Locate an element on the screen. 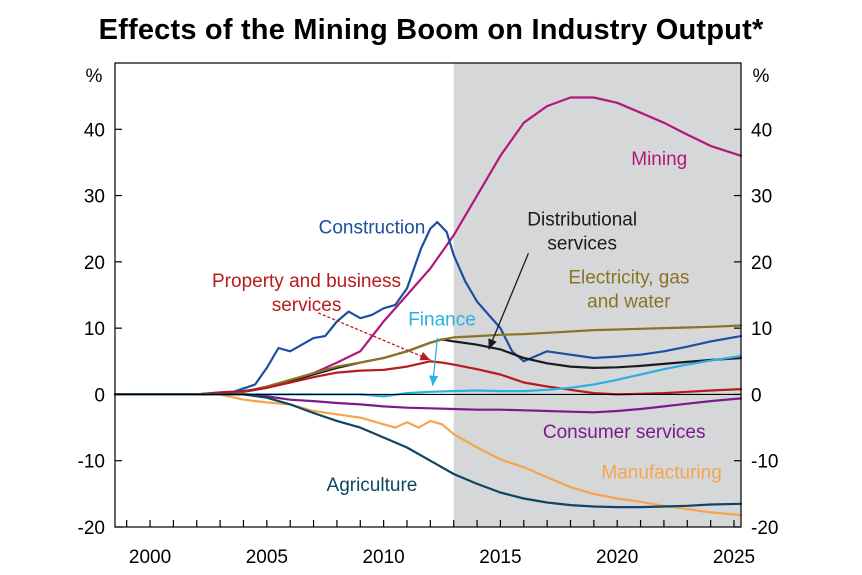  series-label-line: Agriculture is located at coordinates (372, 485).